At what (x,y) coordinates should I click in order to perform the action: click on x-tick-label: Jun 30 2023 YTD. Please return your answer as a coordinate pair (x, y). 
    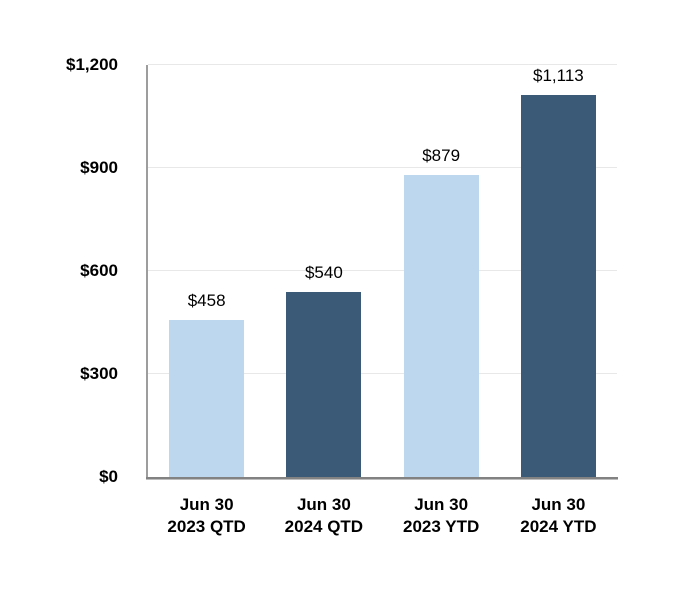
    Looking at the image, I should click on (441, 516).